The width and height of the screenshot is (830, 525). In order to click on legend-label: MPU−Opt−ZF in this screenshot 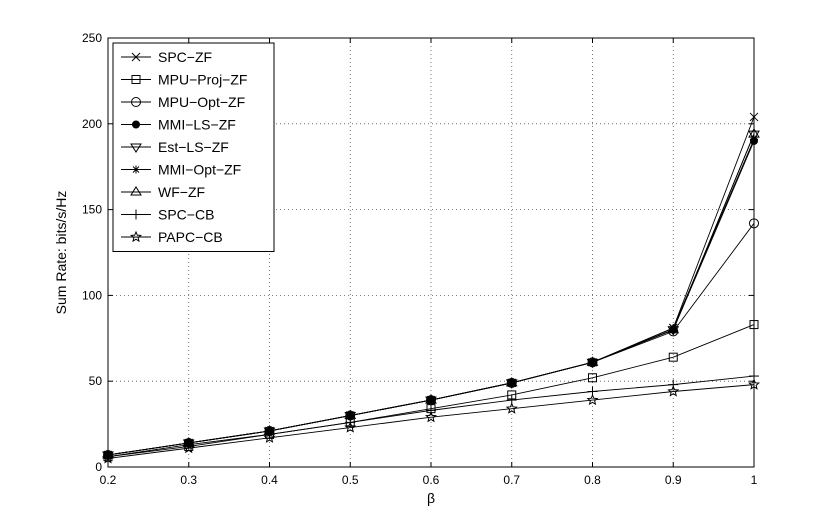, I will do `click(201, 102)`.